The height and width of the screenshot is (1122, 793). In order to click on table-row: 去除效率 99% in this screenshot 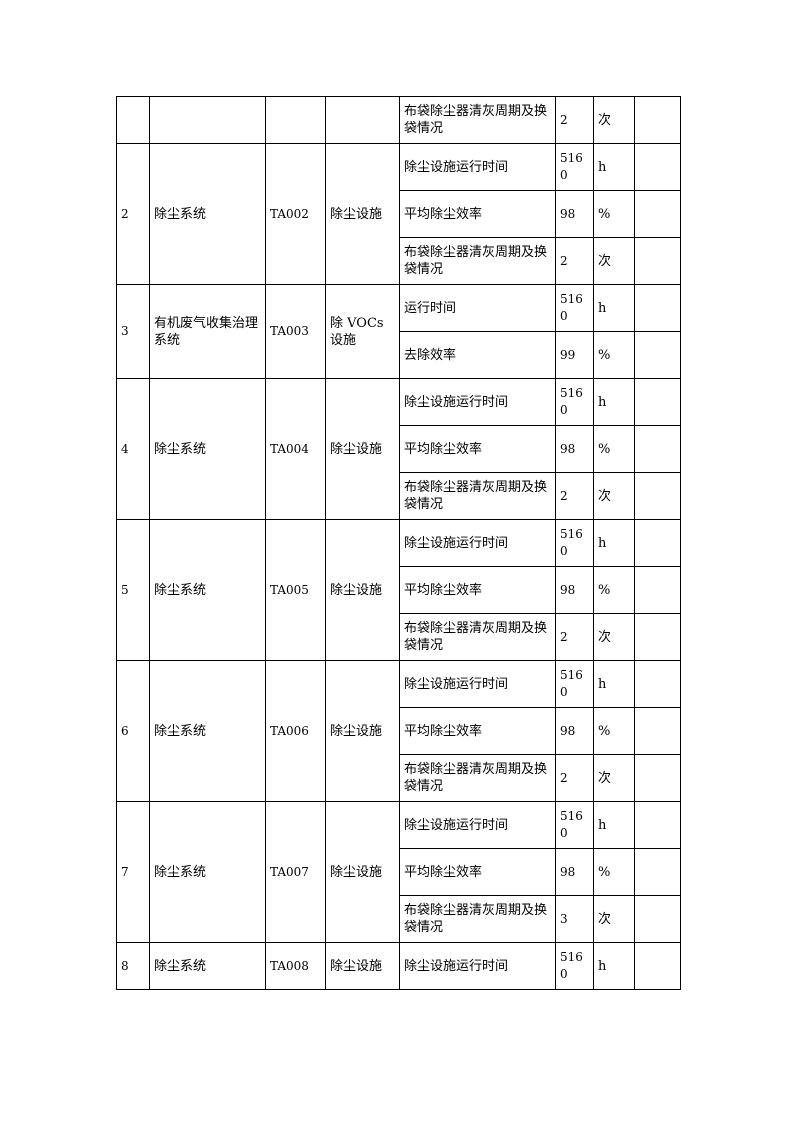, I will do `click(399, 355)`.